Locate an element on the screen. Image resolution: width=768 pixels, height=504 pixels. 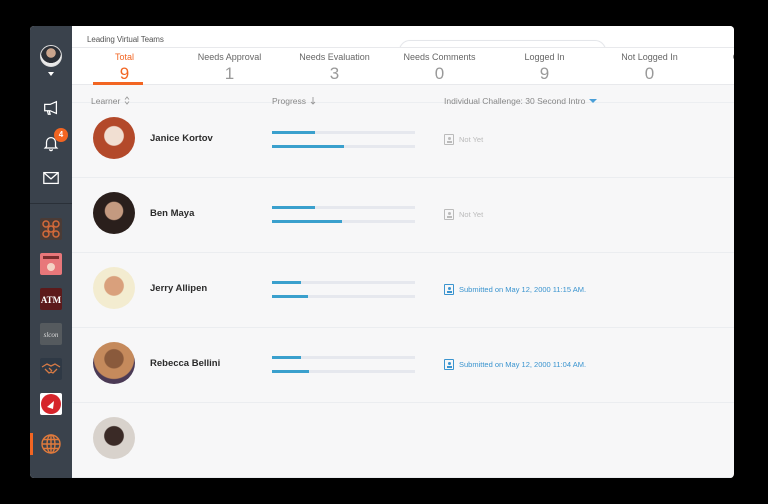
announcements-icon is located at coordinates (51, 108).